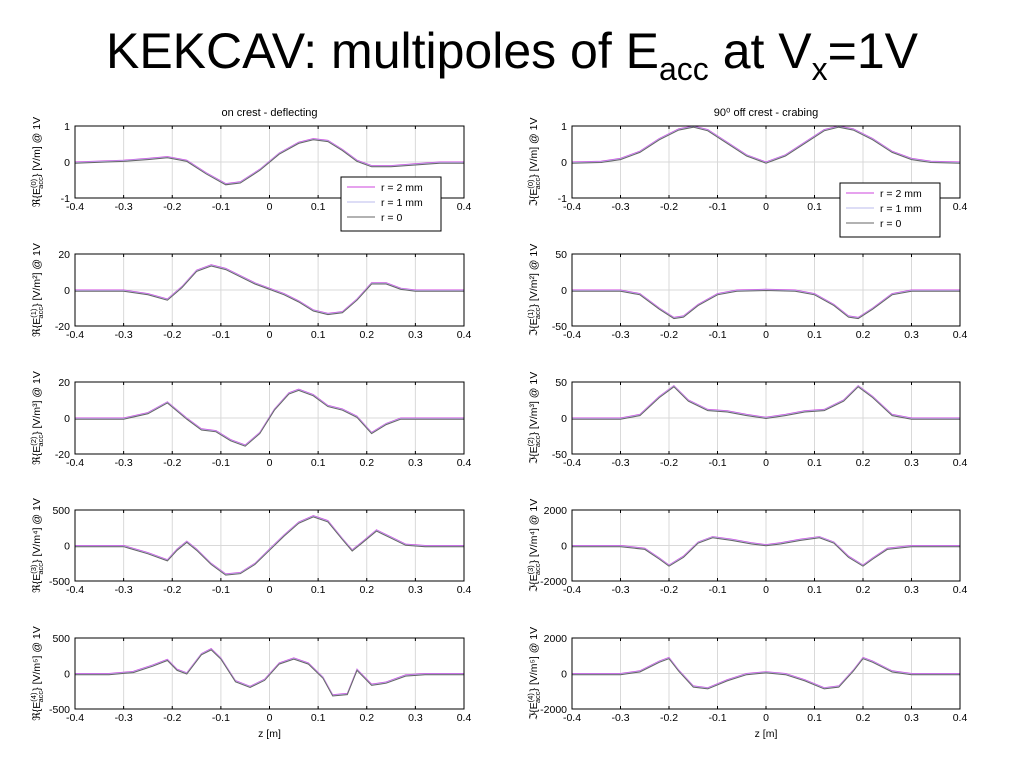 The width and height of the screenshot is (1024, 768). I want to click on y-tick-label: 20, so click(64, 383).